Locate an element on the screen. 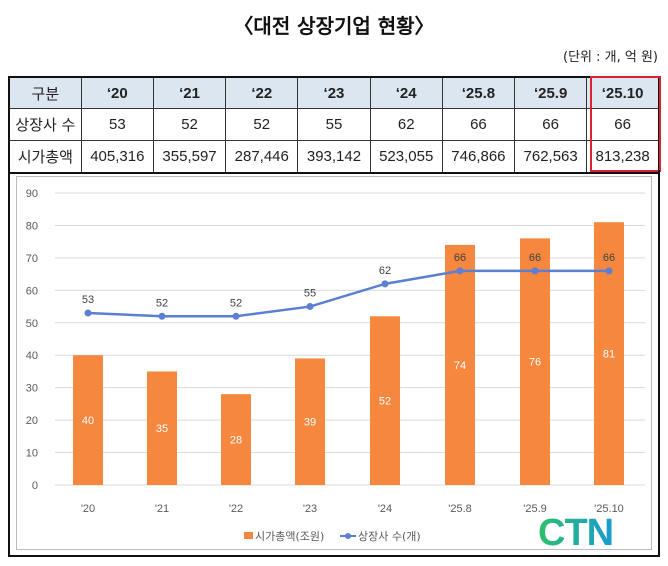 Image resolution: width=668 pixels, height=566 pixels. page-title: 〈대전 상장기업 현황〉 is located at coordinates (334, 26).